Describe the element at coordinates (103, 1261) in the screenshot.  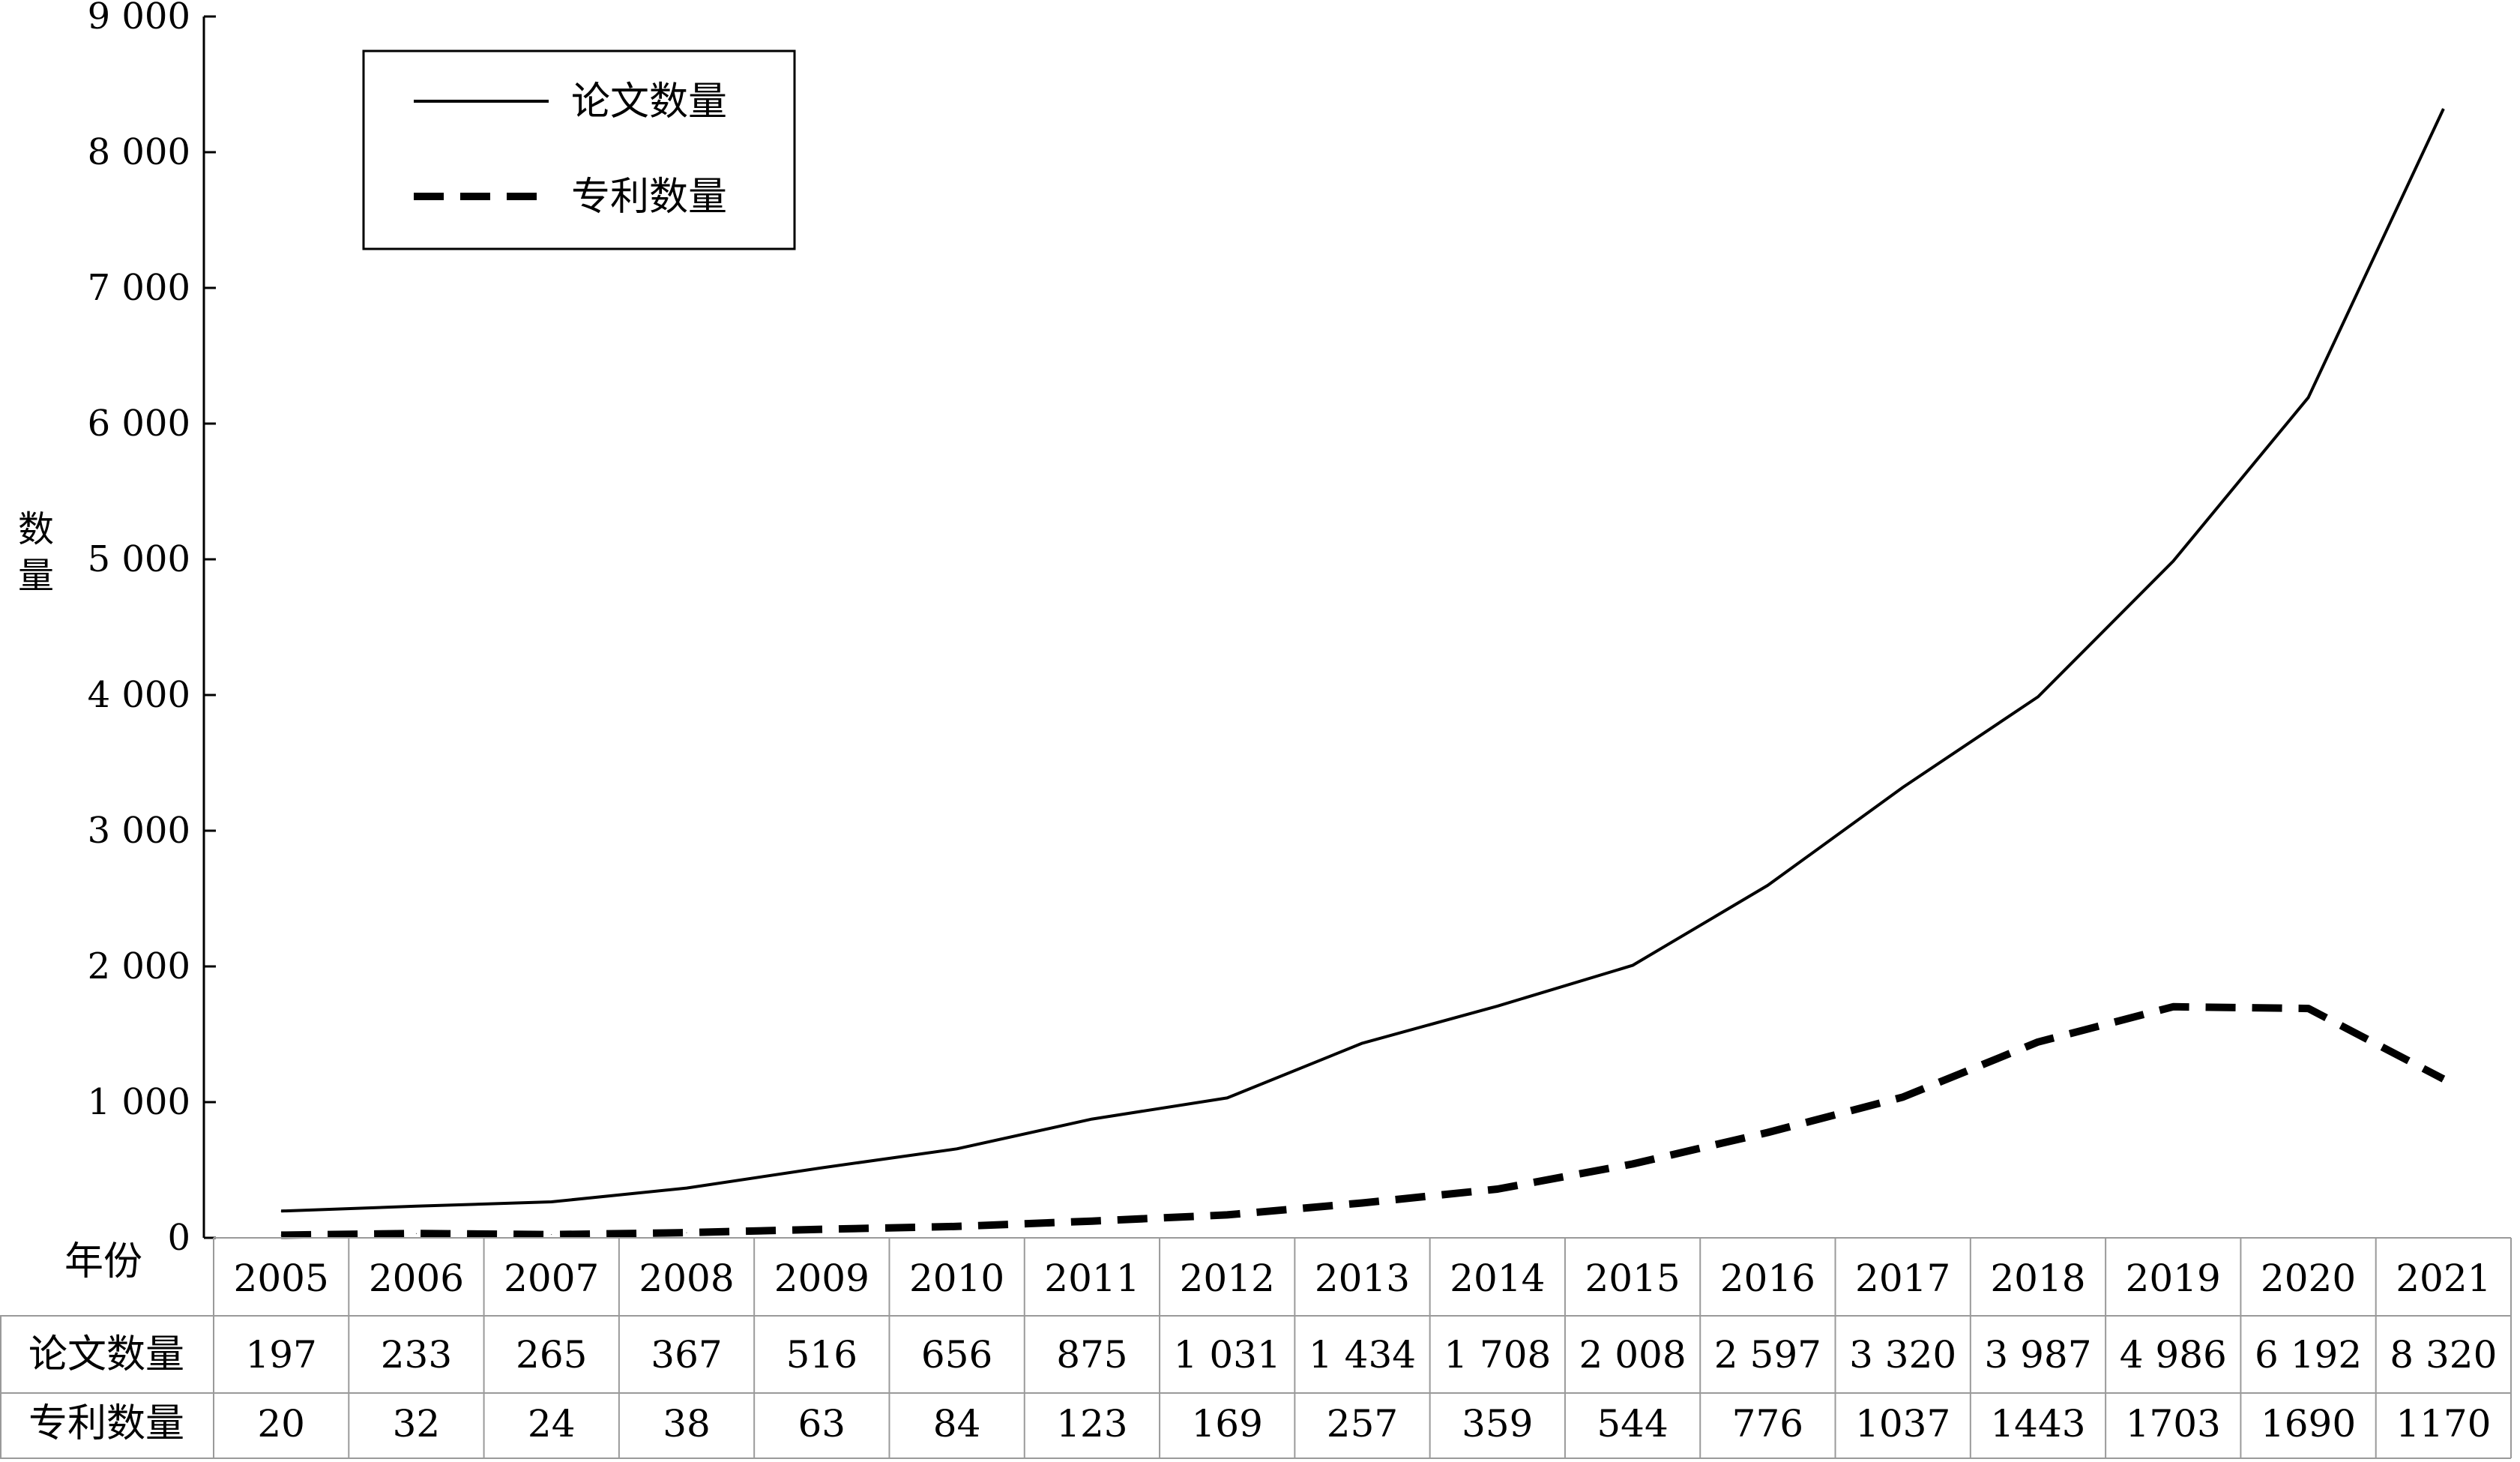
I see `x-axis-label: 年份` at that location.